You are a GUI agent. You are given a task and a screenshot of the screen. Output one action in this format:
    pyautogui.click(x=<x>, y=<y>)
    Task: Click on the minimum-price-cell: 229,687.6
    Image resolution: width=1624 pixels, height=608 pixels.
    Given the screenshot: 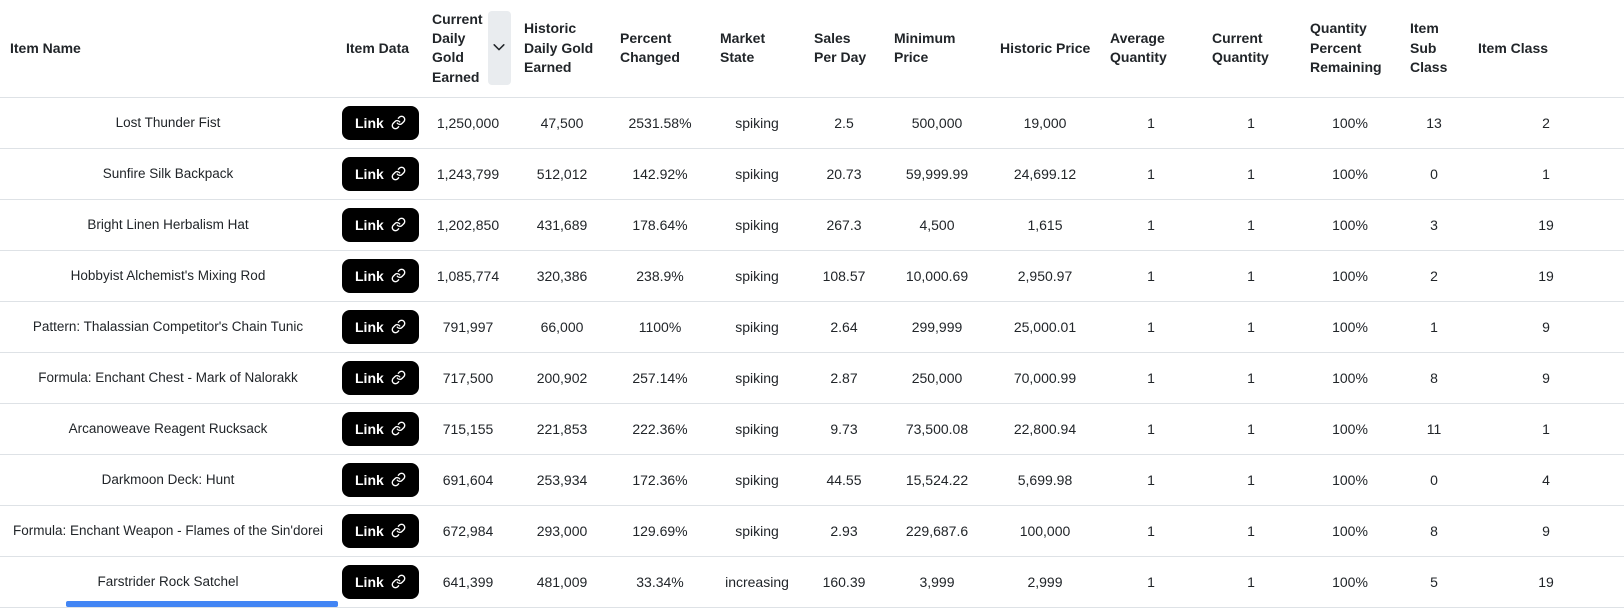 What is the action you would take?
    pyautogui.click(x=937, y=531)
    